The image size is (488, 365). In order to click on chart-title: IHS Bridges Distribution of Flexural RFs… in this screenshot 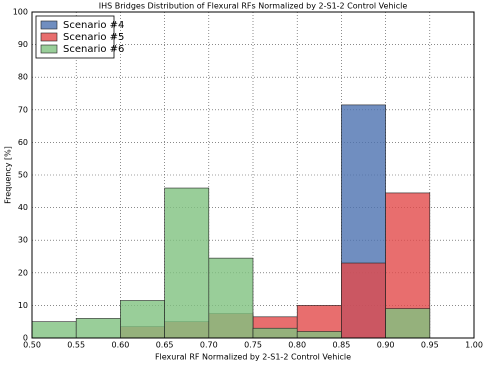, I will do `click(253, 6)`.